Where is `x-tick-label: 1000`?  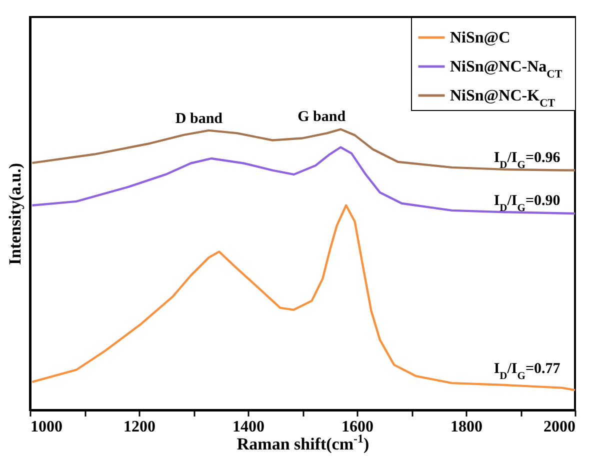
x-tick-label: 1000 is located at coordinates (46, 427).